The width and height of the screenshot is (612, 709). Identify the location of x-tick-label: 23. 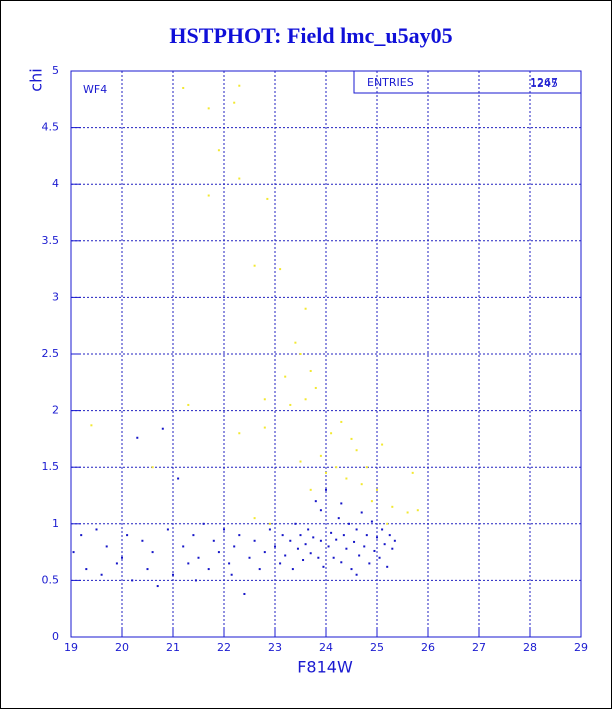
(275, 647).